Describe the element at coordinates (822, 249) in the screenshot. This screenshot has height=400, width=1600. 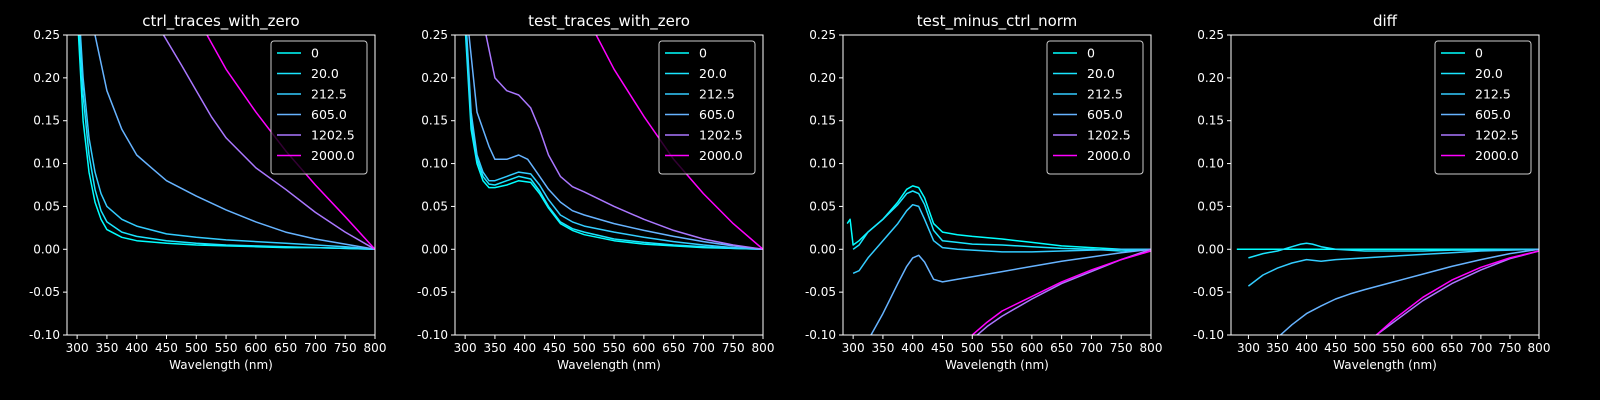
I see `y-tick-label: 0.00` at that location.